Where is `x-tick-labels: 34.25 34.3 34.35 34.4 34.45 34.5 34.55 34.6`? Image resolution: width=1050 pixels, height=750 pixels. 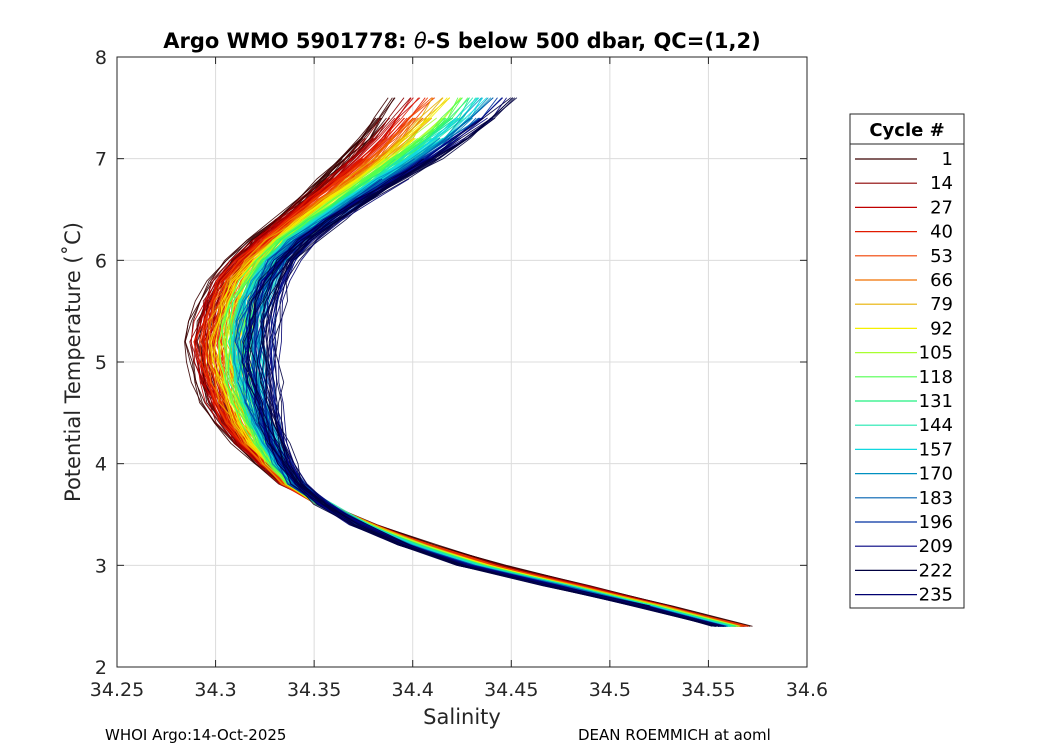
x-tick-labels: 34.25 34.3 34.35 34.4 34.45 34.5 34.55 34.6 is located at coordinates (459, 690).